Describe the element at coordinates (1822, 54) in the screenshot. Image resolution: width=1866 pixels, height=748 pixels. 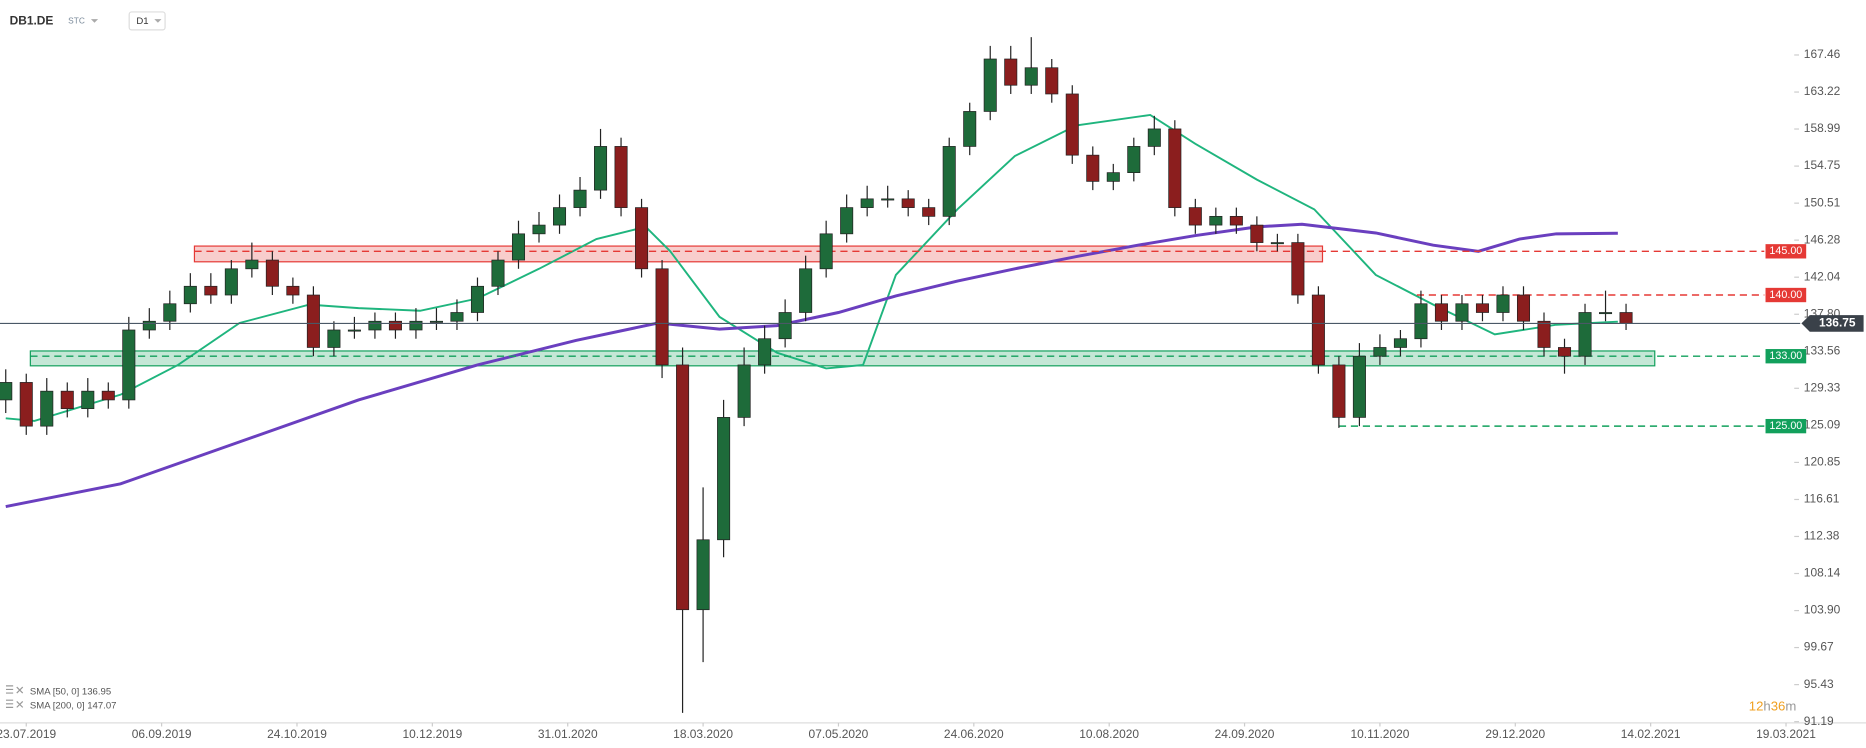
I see `y-tick-label: 167.46` at that location.